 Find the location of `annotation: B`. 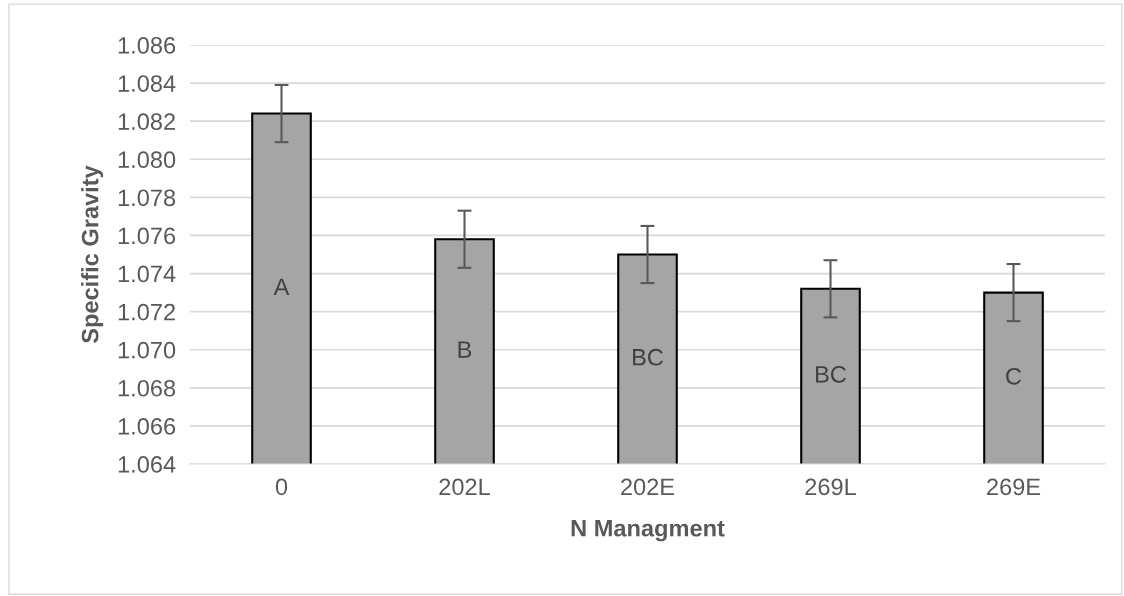

annotation: B is located at coordinates (465, 349).